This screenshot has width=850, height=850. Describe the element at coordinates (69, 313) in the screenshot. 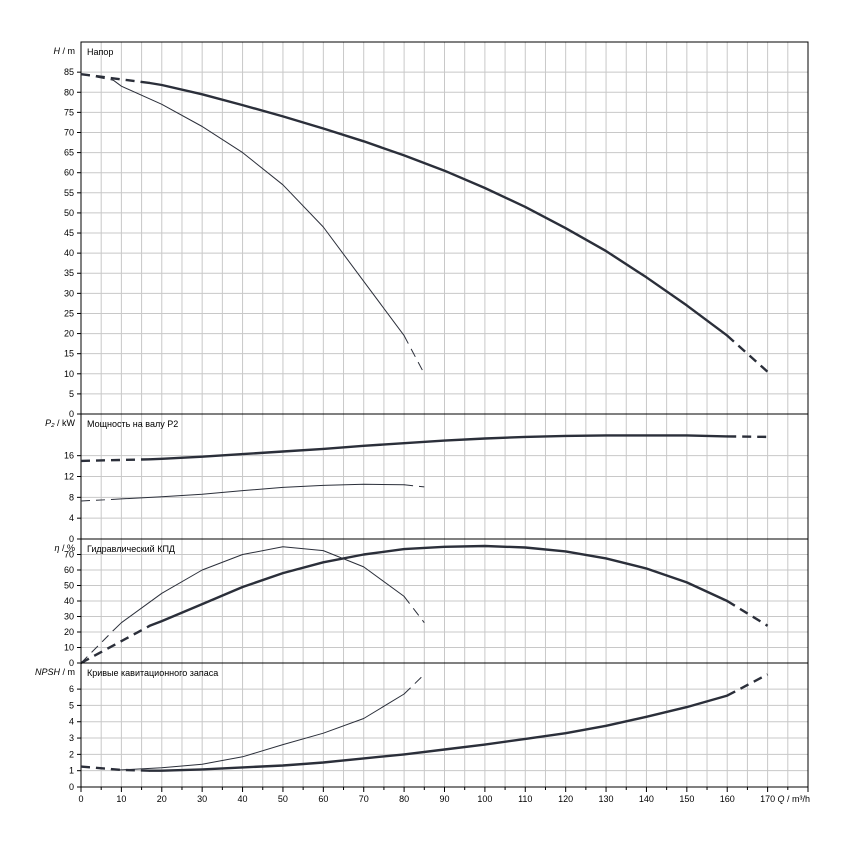

I see `y-tick-label: 25` at that location.